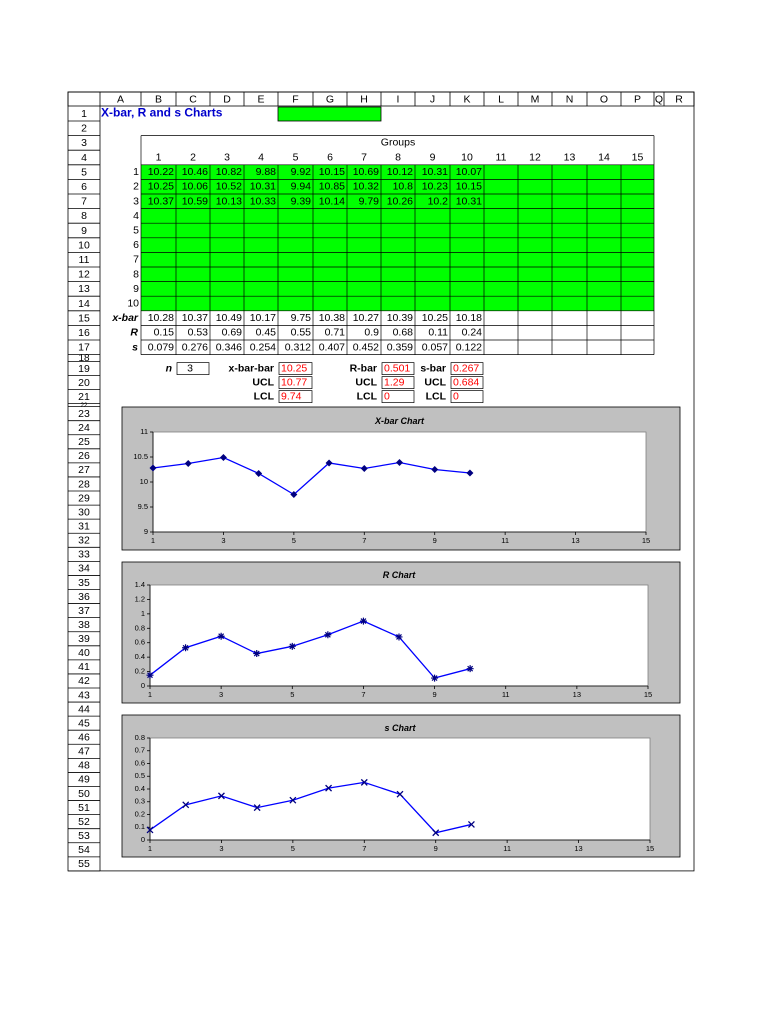 The image size is (768, 1024). What do you see at coordinates (84, 822) in the screenshot?
I see `row-header: 52` at bounding box center [84, 822].